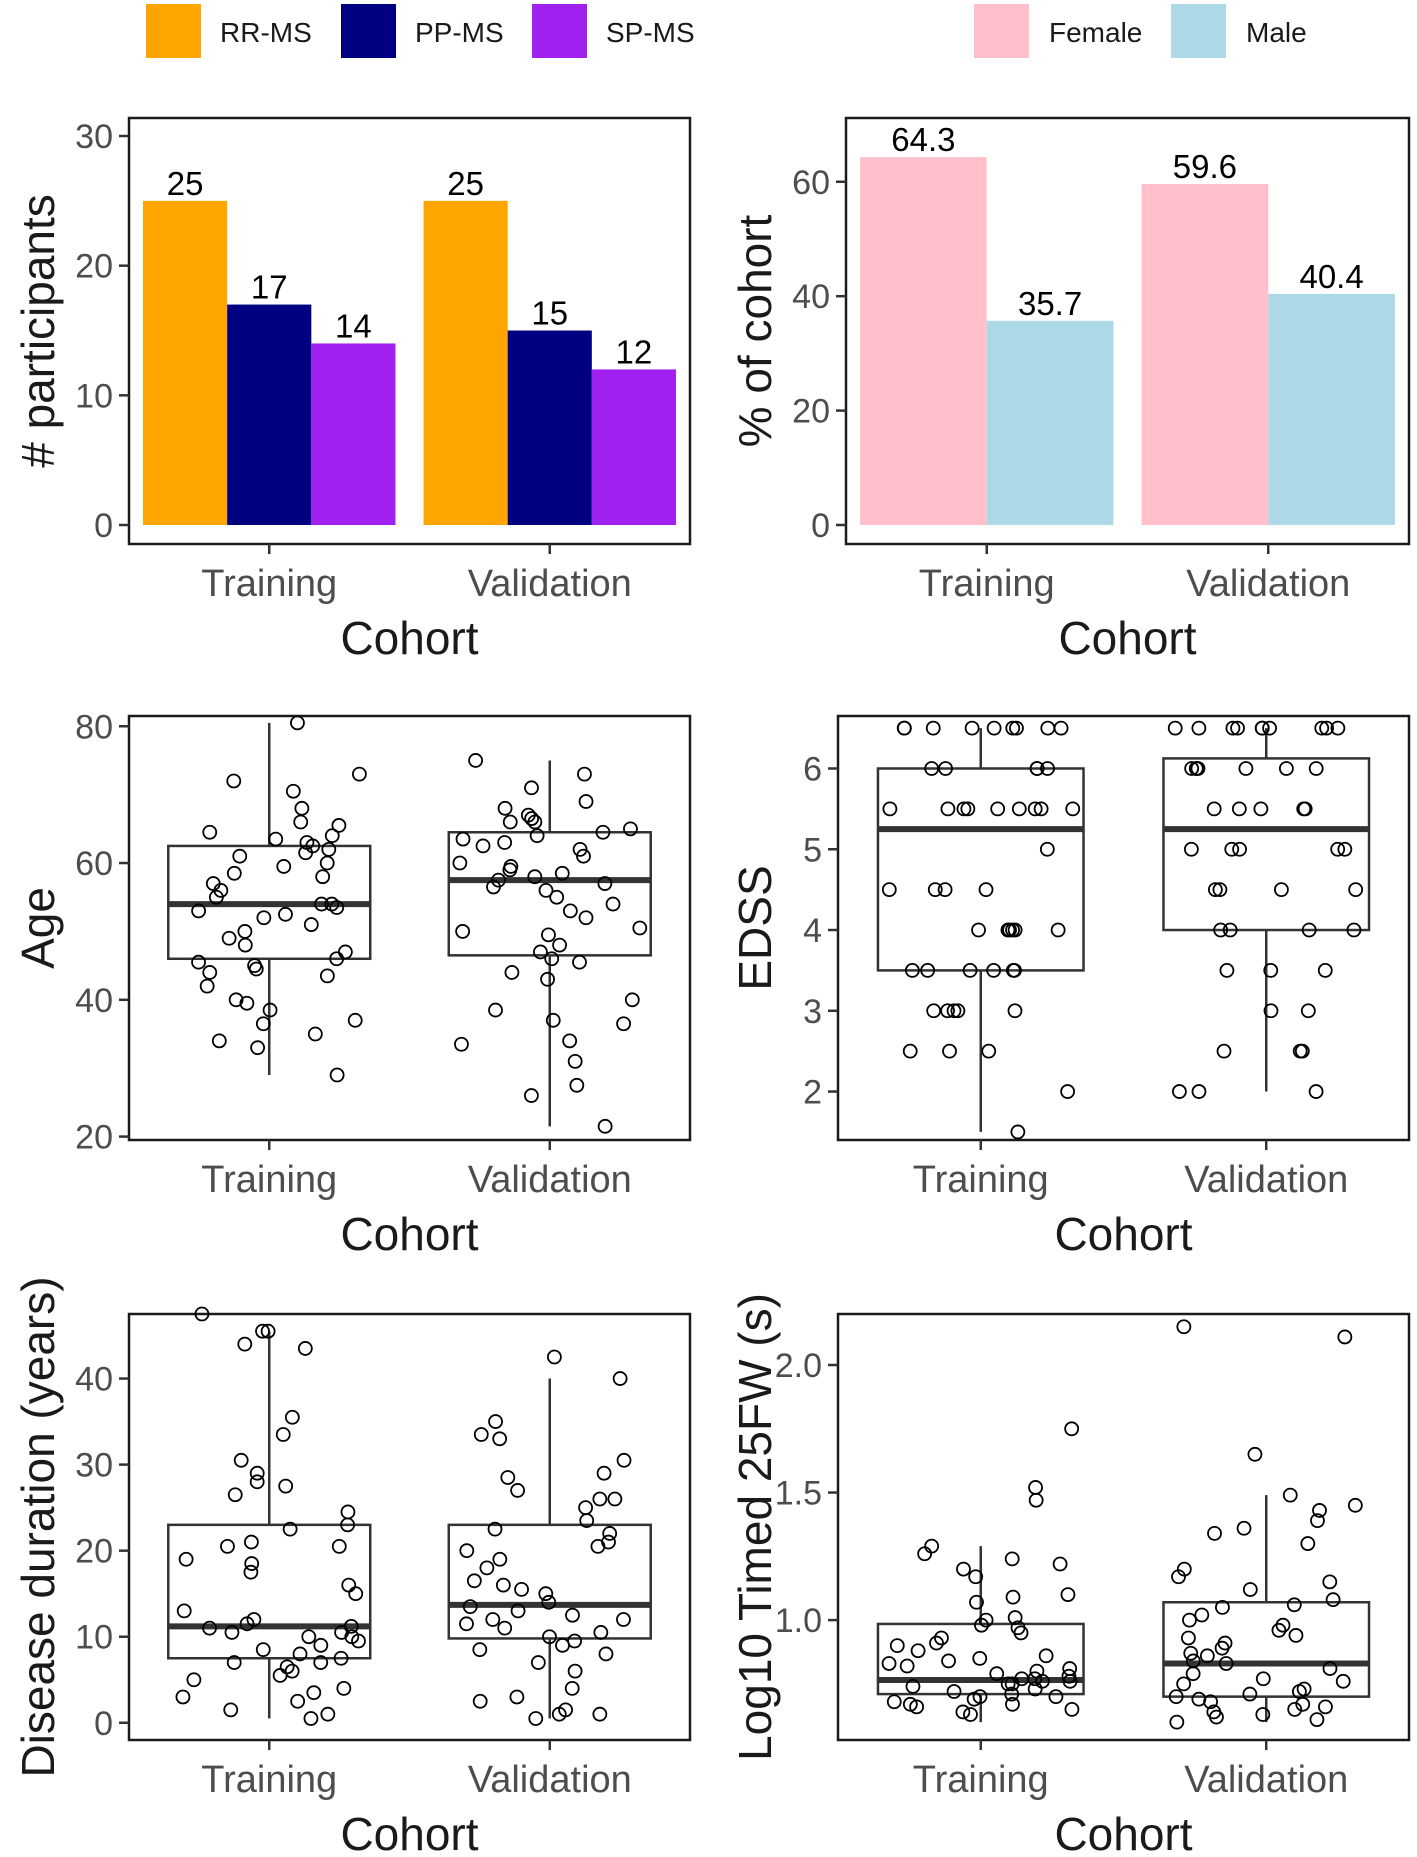 The width and height of the screenshot is (1417, 1857). Describe the element at coordinates (634, 351) in the screenshot. I see `data-label-sp-ms-validation: 12` at that location.